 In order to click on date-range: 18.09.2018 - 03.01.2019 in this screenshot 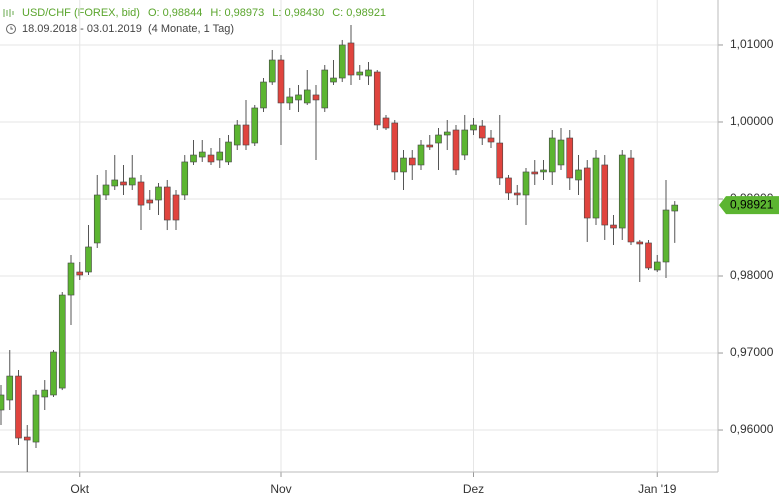, I will do `click(82, 29)`.